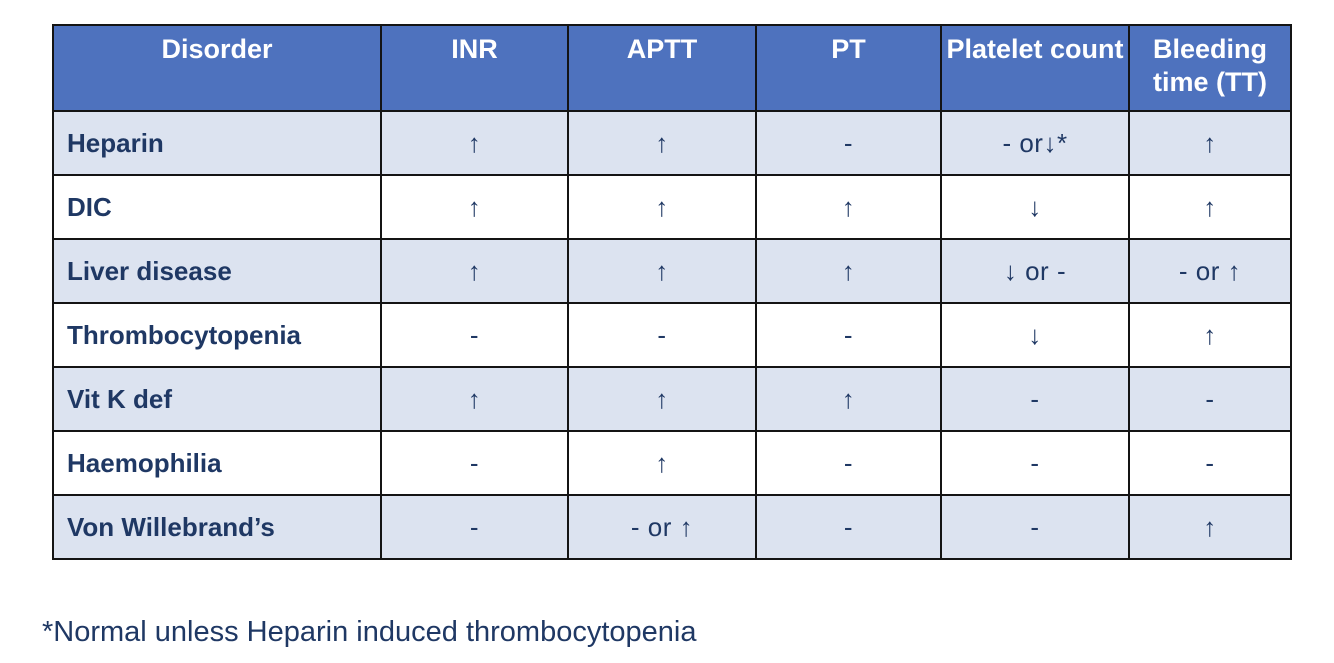 The width and height of the screenshot is (1334, 663). I want to click on table-row-vit-k-def: Vit K def ↑ ↑ ↑ - -, so click(672, 399).